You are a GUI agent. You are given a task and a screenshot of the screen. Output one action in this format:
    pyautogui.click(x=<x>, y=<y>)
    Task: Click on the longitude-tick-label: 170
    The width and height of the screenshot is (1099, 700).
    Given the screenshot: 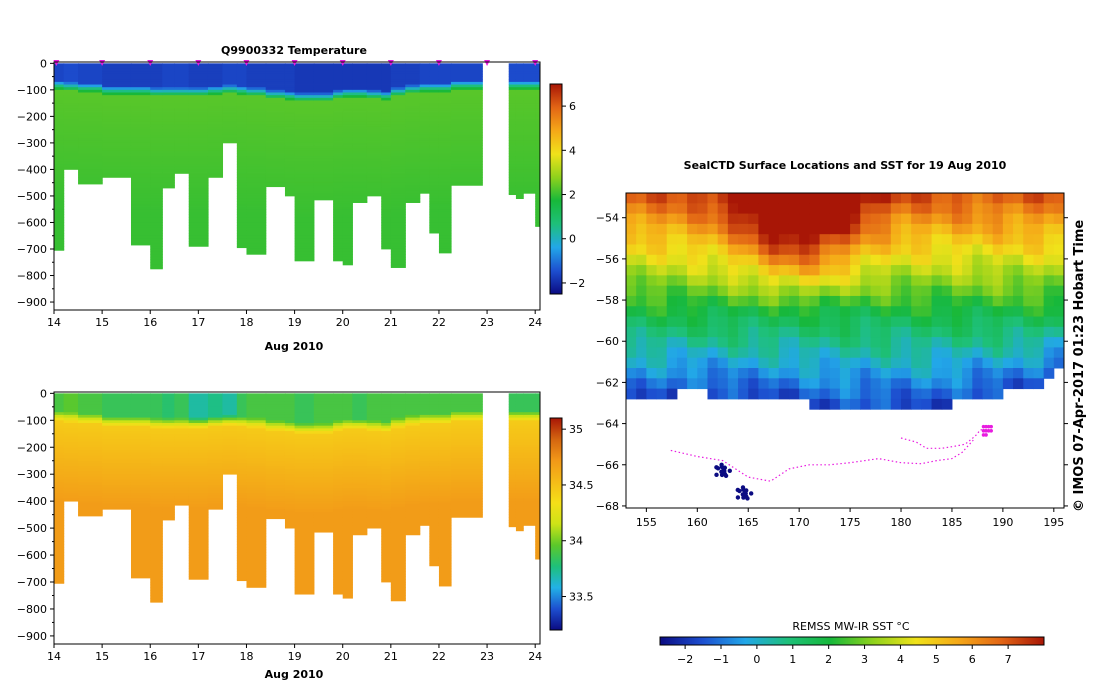 What is the action you would take?
    pyautogui.click(x=799, y=522)
    